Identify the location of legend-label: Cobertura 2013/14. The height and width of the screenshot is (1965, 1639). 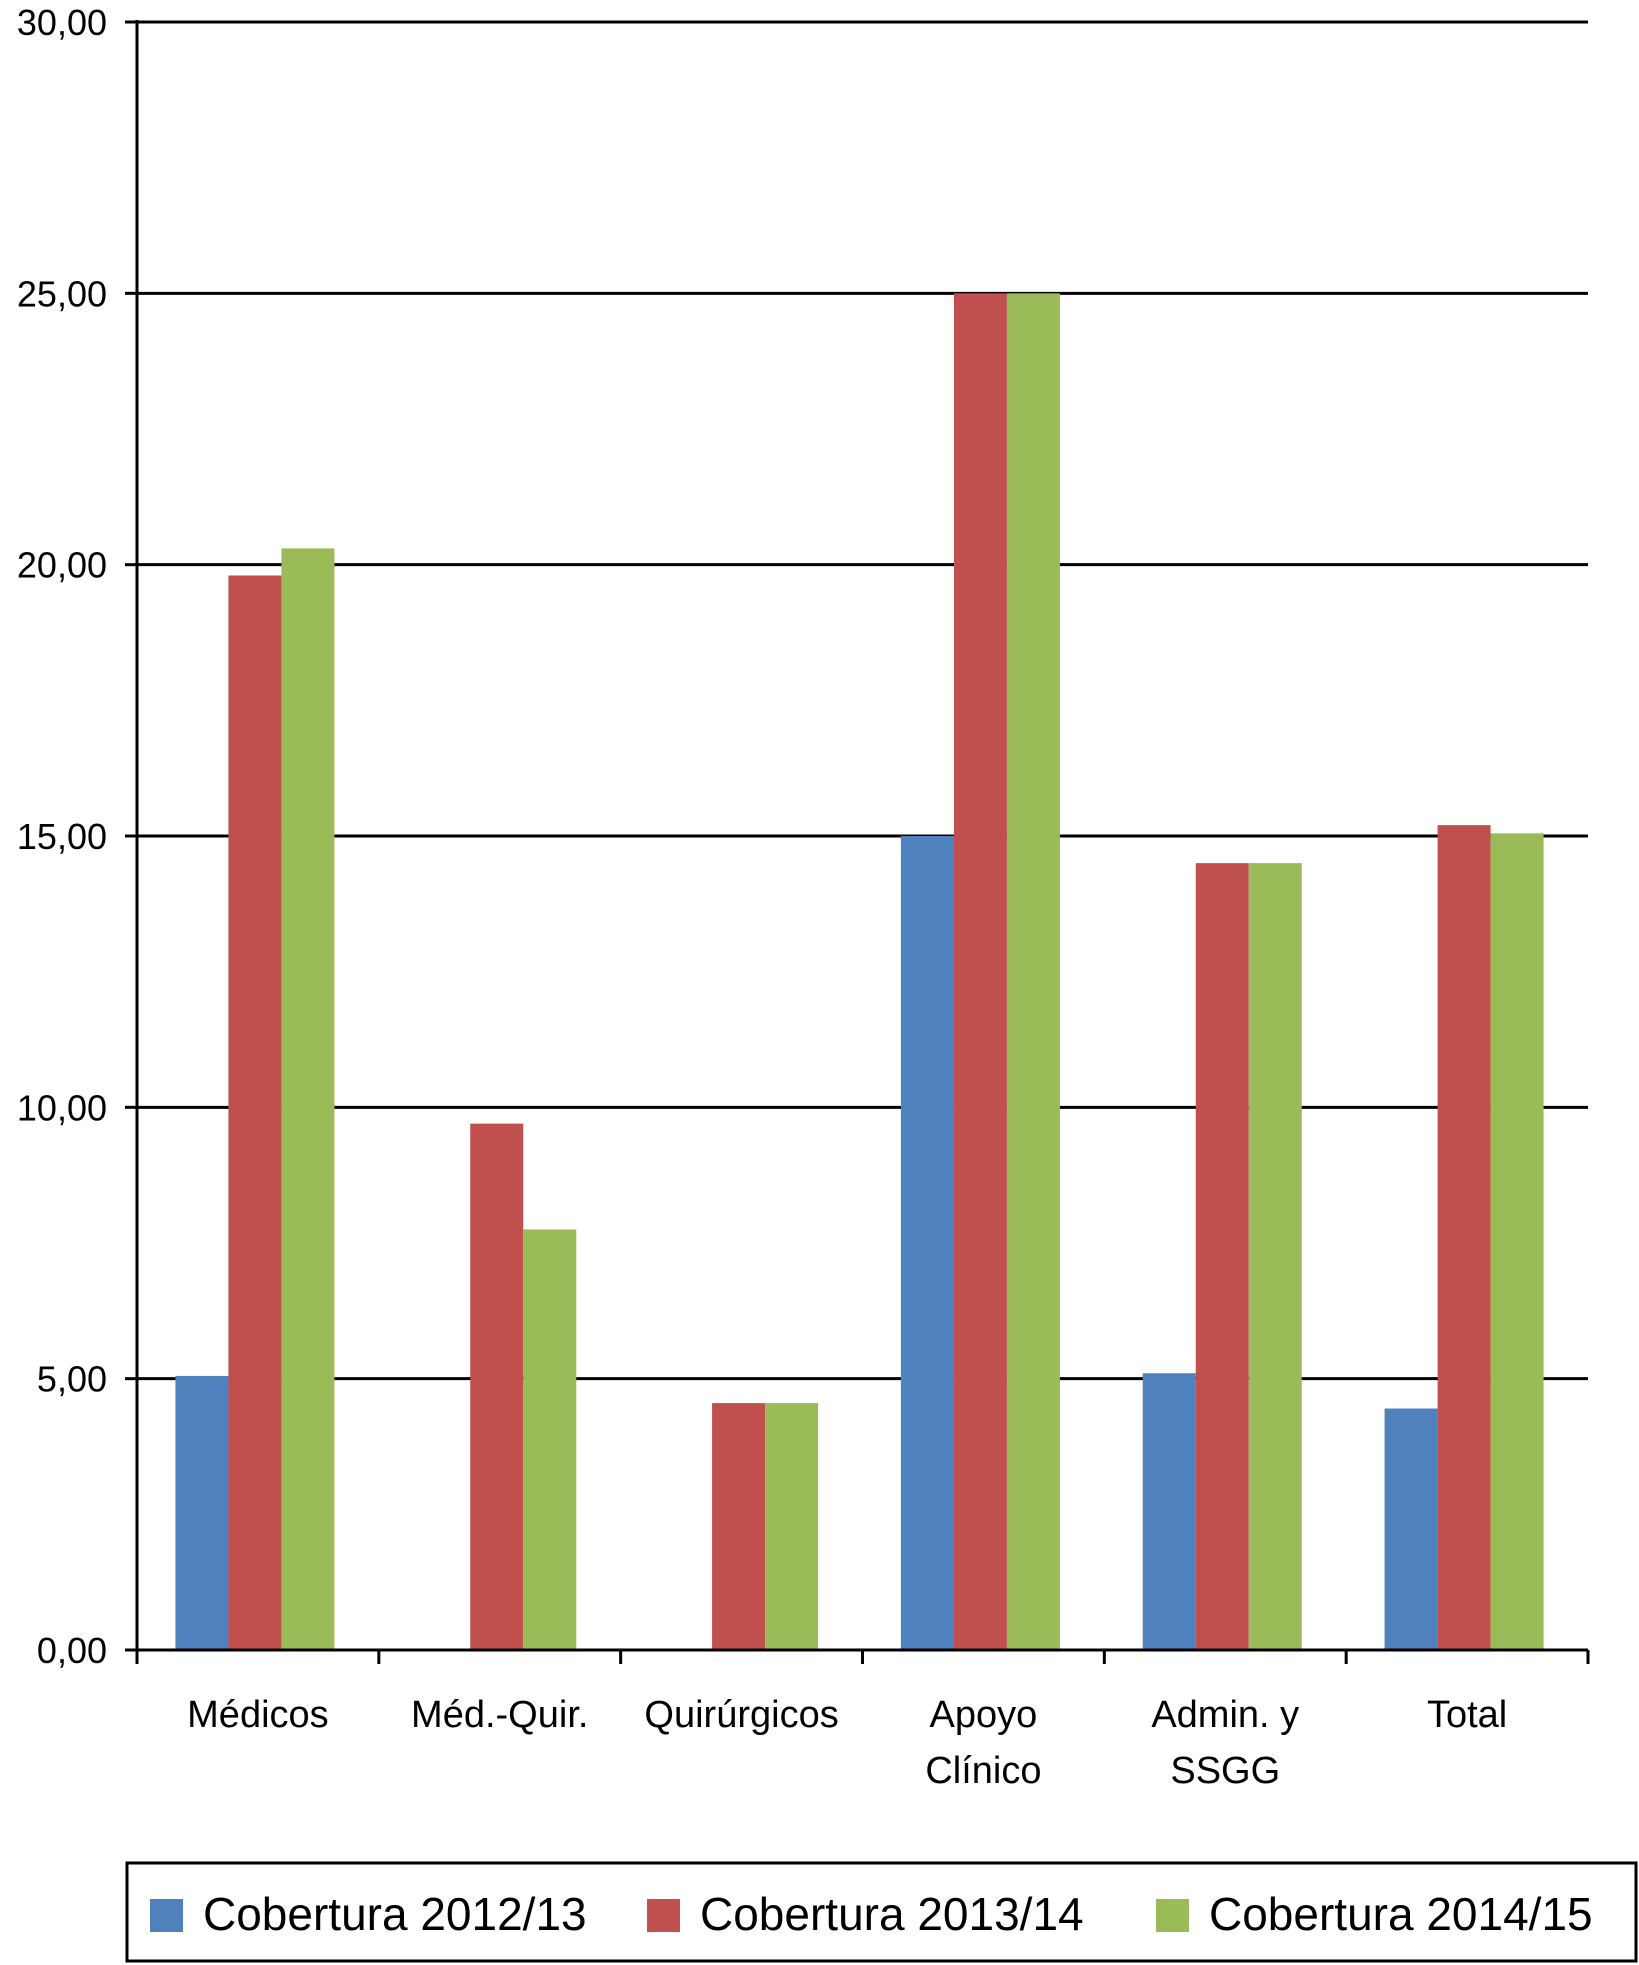
(892, 1914).